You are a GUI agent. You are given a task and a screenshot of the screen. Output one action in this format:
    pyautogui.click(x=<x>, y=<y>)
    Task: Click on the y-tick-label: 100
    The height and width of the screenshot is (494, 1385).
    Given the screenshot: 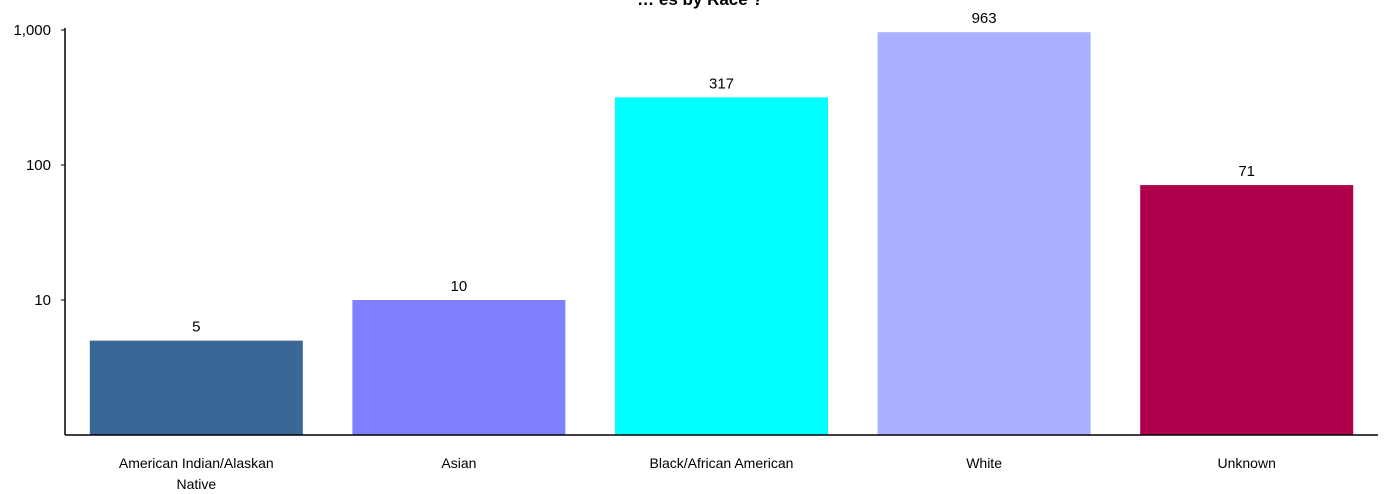 What is the action you would take?
    pyautogui.click(x=38, y=165)
    